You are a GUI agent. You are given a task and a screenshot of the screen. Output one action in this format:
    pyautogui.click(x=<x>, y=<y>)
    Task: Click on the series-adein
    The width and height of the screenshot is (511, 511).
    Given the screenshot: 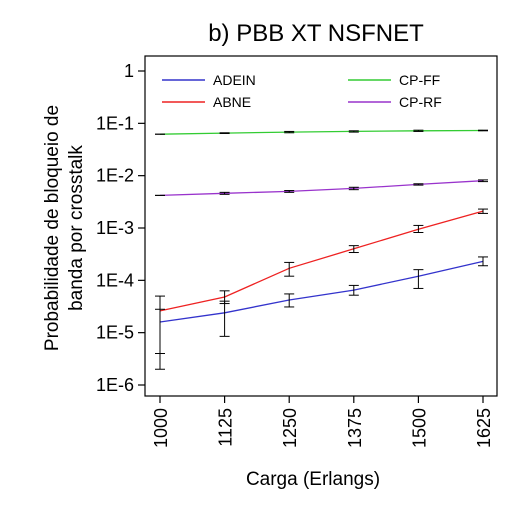 What is the action you would take?
    pyautogui.click(x=321, y=313)
    